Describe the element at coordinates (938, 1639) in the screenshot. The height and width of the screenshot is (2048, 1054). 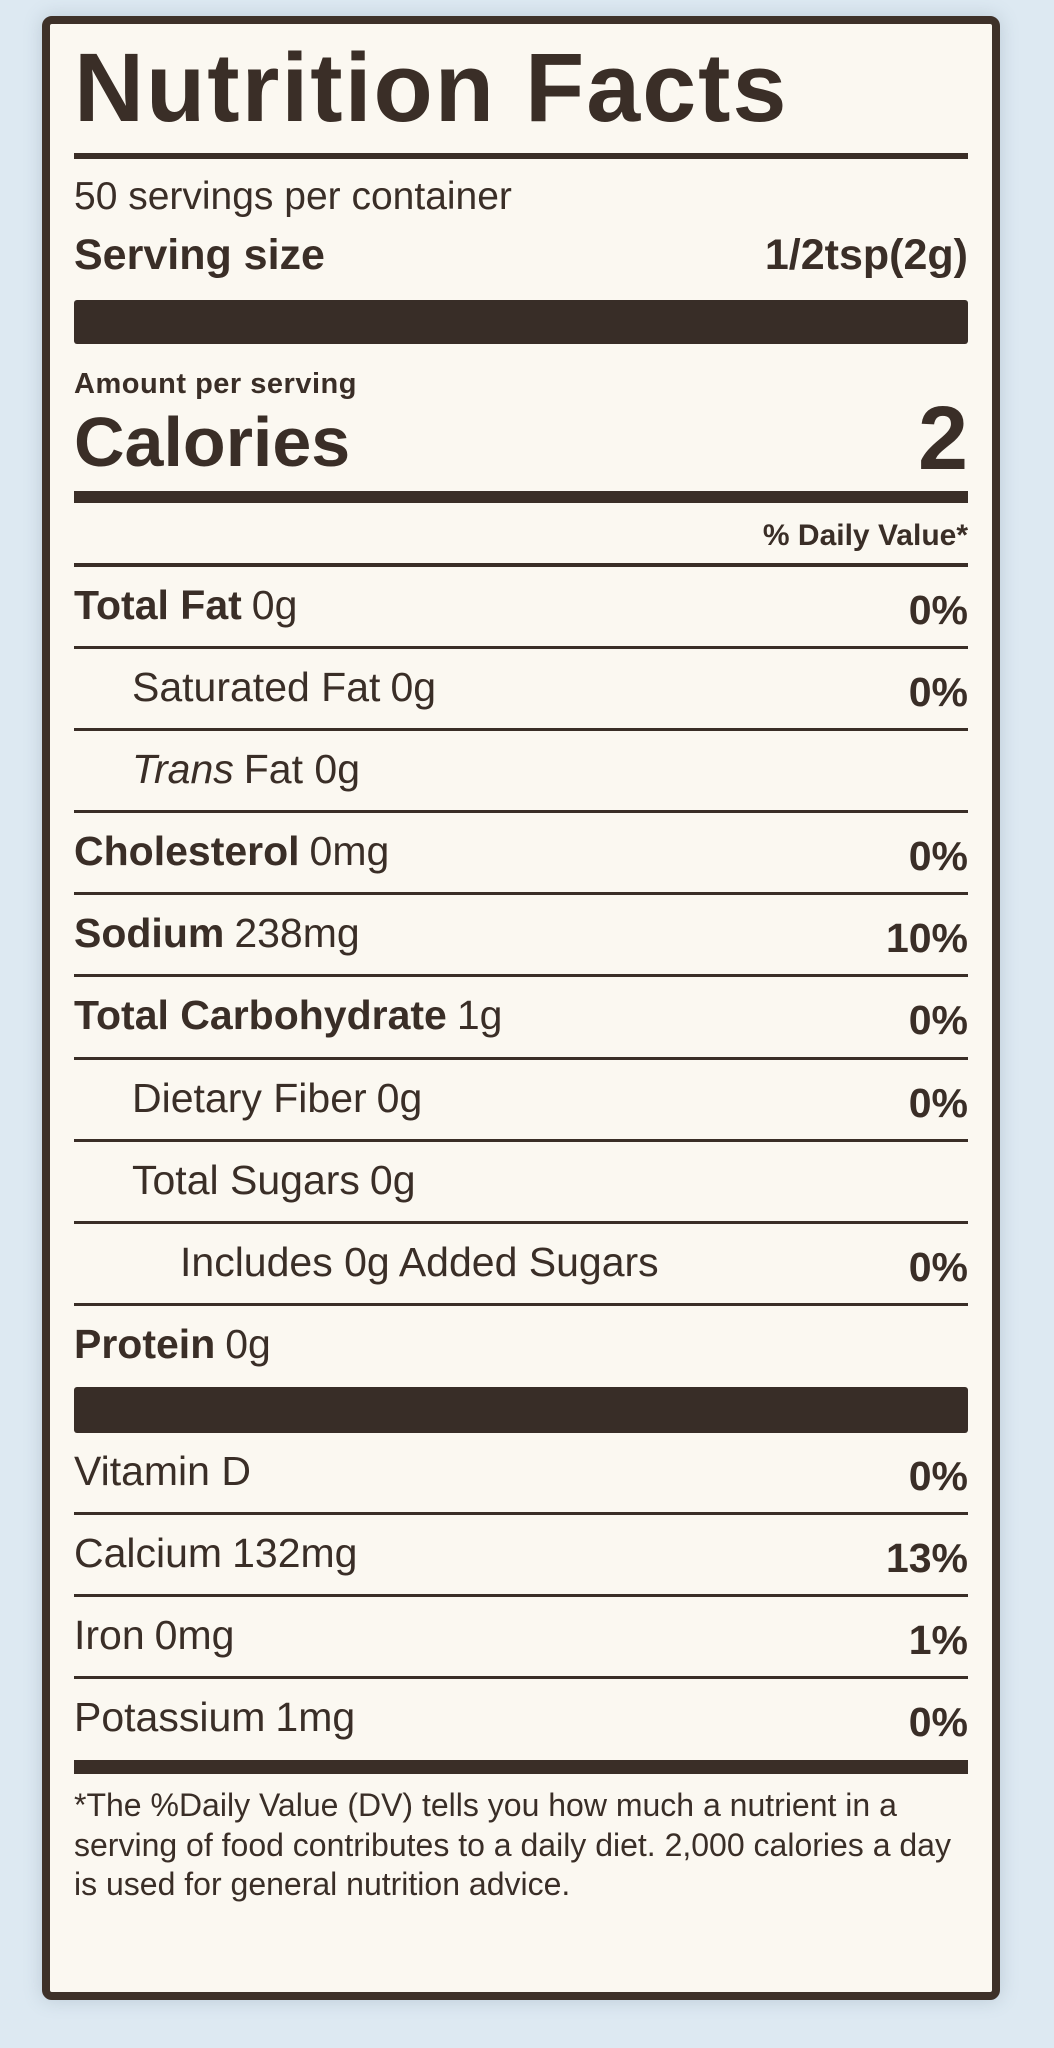
I see `nutrient-dv: 1%` at that location.